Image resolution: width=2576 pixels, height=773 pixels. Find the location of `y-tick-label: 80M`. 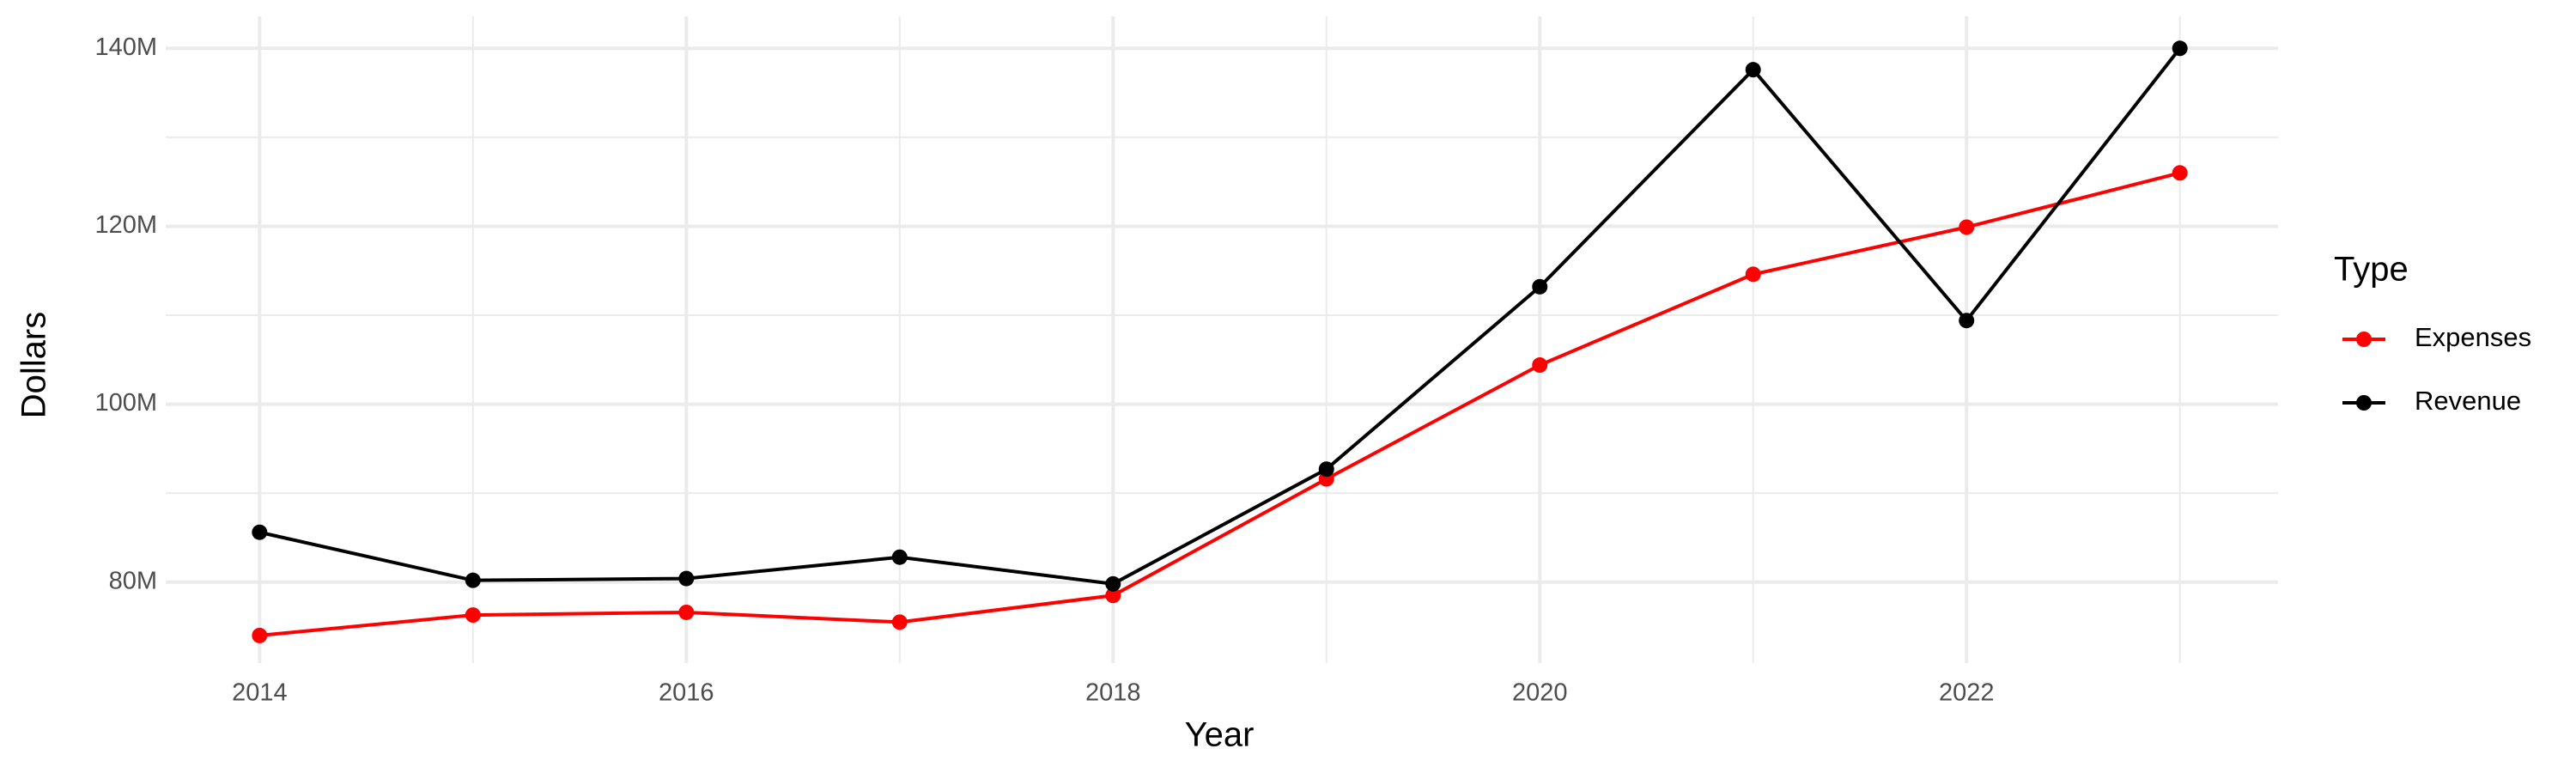

y-tick-label: 80M is located at coordinates (133, 580).